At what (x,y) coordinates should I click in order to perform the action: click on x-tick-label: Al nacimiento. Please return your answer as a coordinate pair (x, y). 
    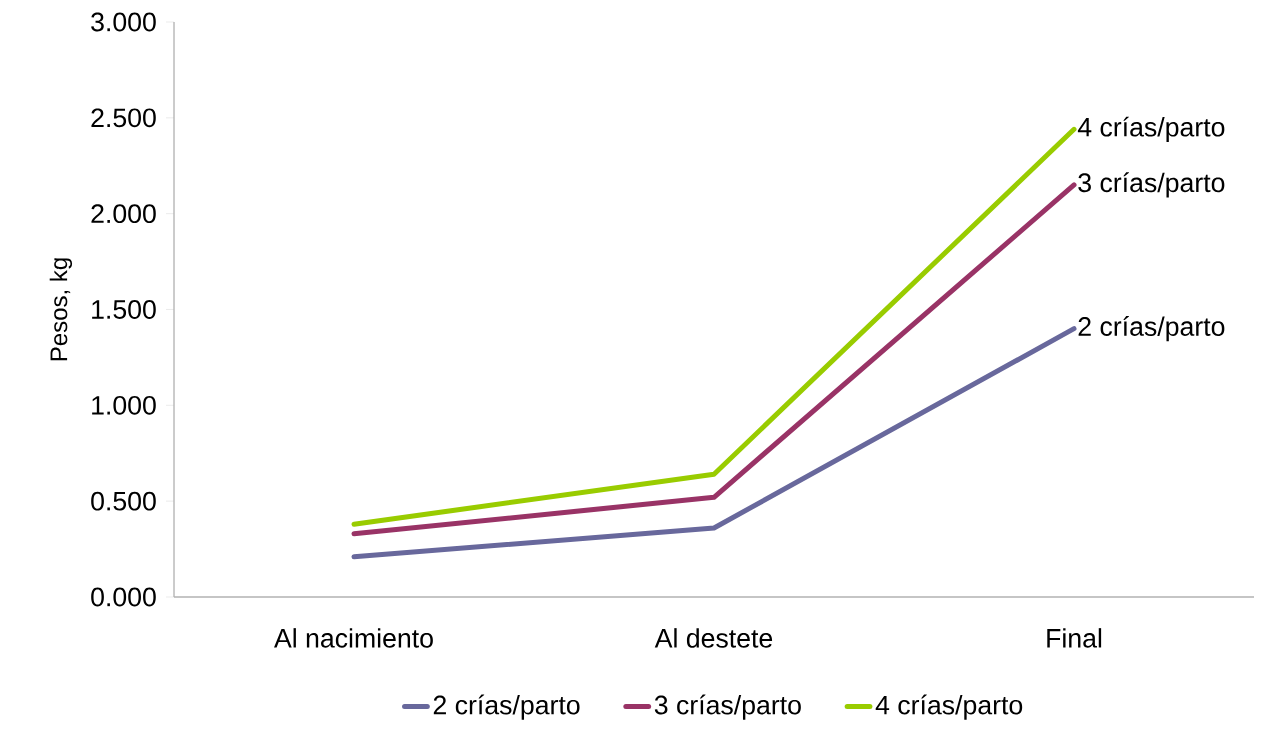
    Looking at the image, I should click on (353, 638).